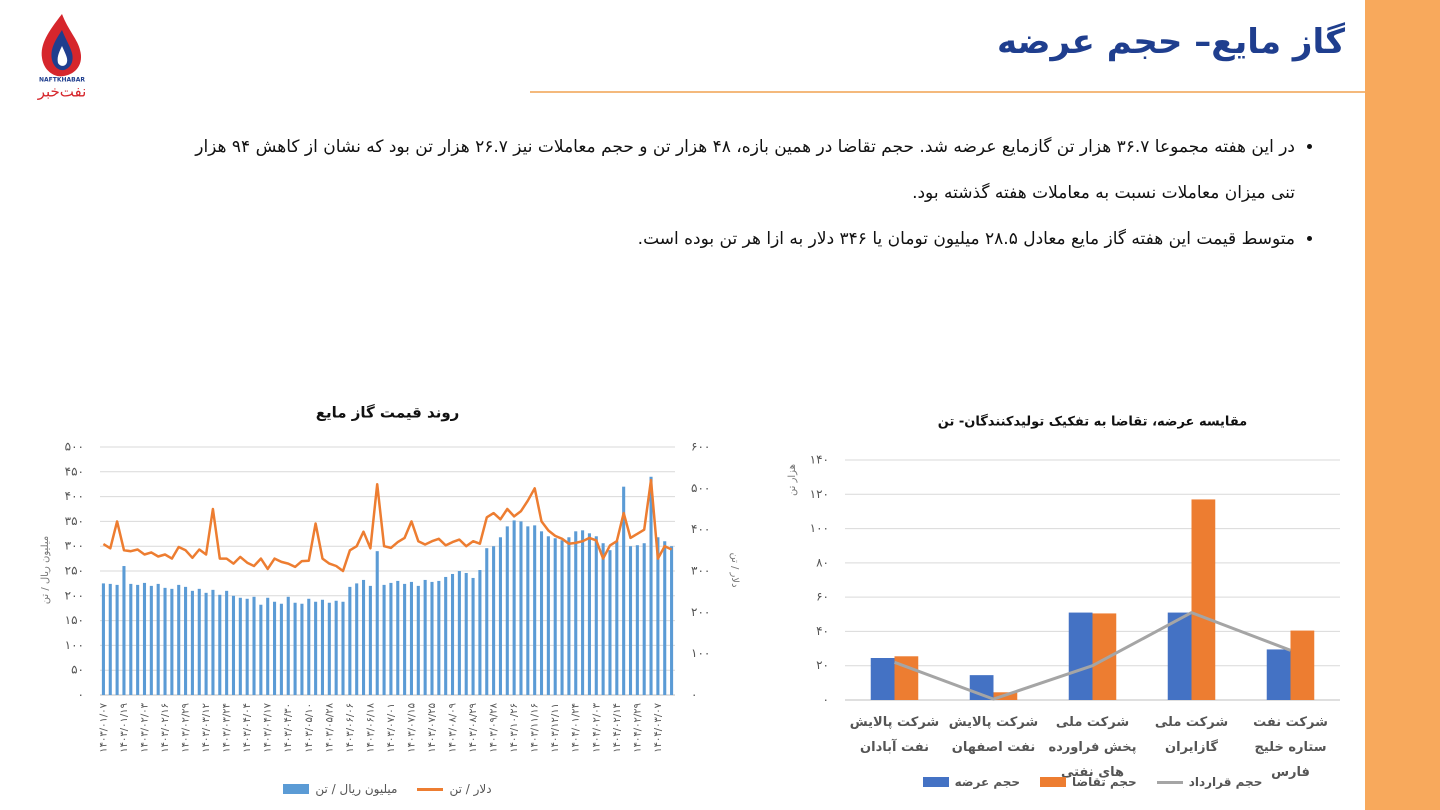  Describe the element at coordinates (124, 728) in the screenshot. I see `x-tick-label: ۱۴۰۳/۰۱/۱۹` at that location.